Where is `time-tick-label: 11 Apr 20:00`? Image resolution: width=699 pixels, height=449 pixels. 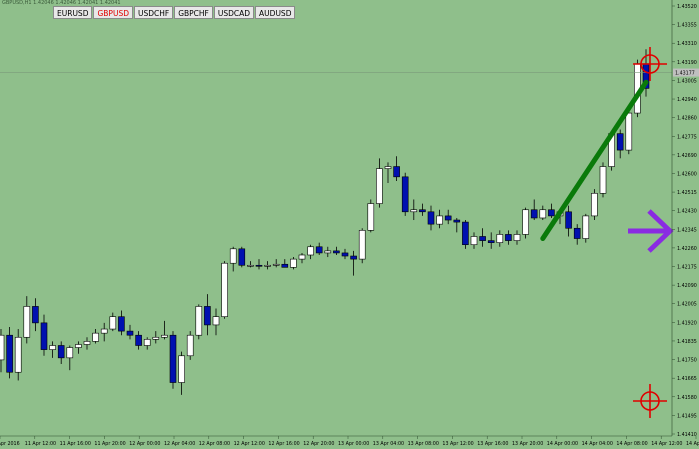
time-tick-label: 11 Apr 20:00 is located at coordinates (109, 444).